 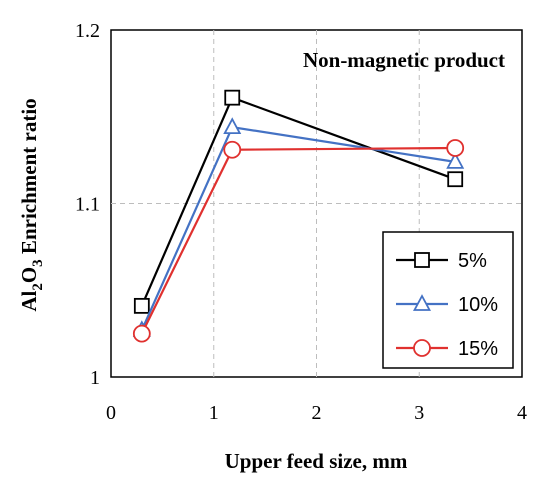 What do you see at coordinates (522, 413) in the screenshot?
I see `x-tick-label: 4` at bounding box center [522, 413].